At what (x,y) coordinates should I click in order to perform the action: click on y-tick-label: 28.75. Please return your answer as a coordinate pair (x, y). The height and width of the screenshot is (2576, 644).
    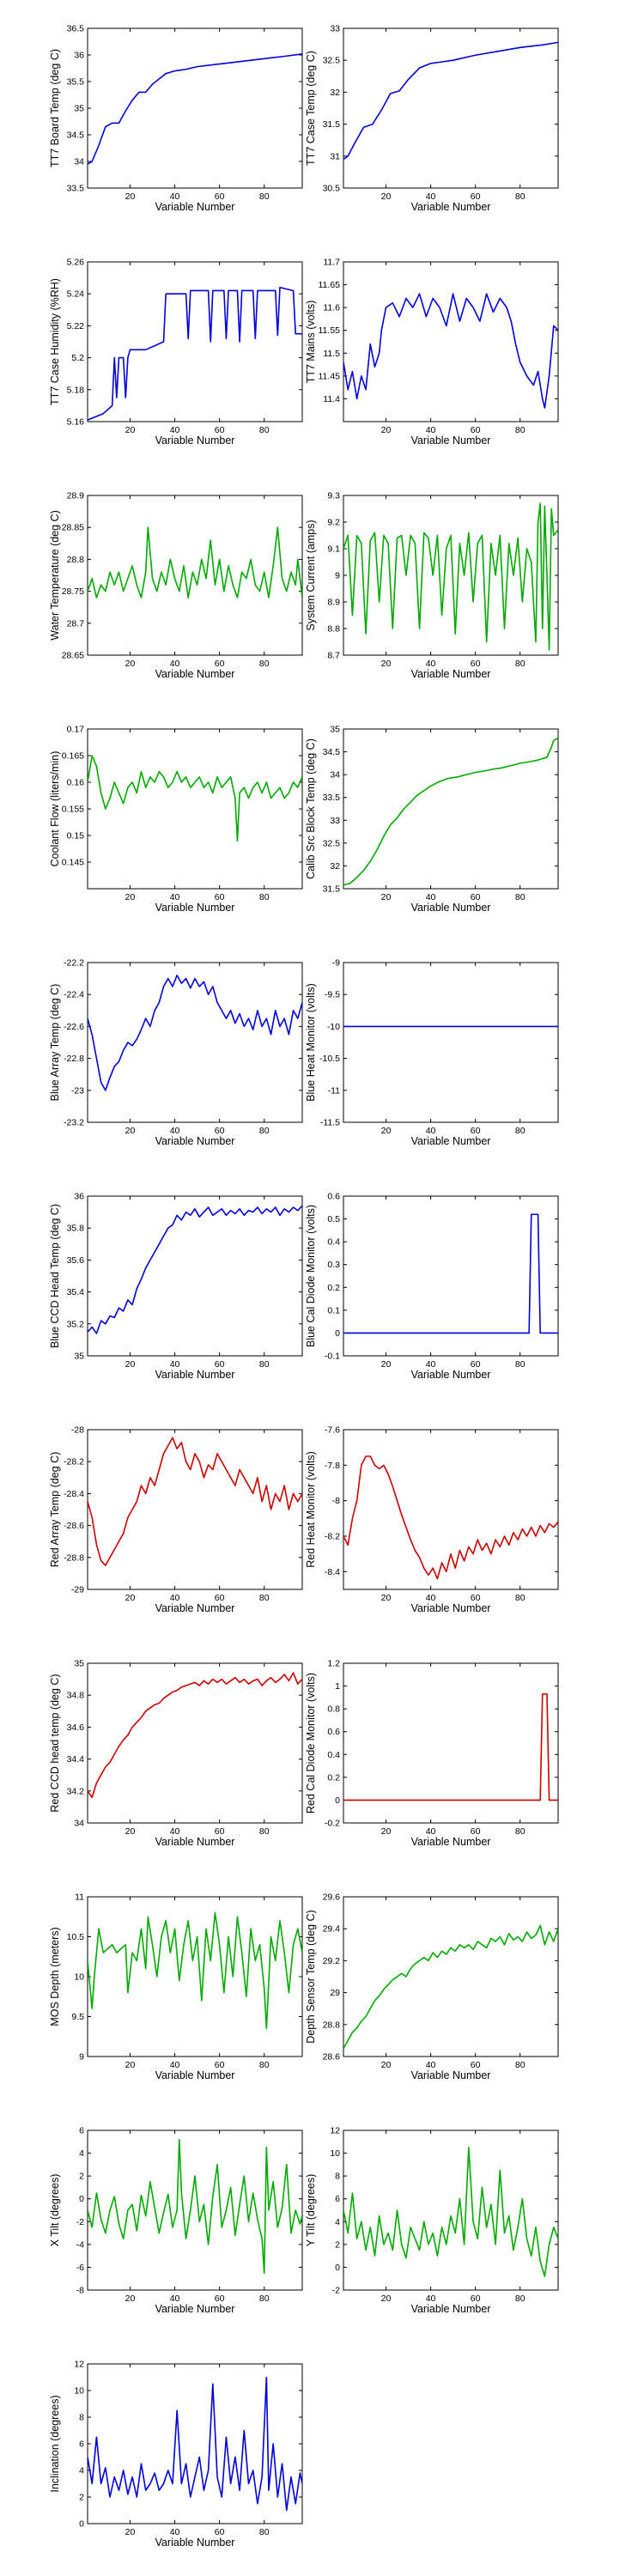
    Looking at the image, I should click on (73, 591).